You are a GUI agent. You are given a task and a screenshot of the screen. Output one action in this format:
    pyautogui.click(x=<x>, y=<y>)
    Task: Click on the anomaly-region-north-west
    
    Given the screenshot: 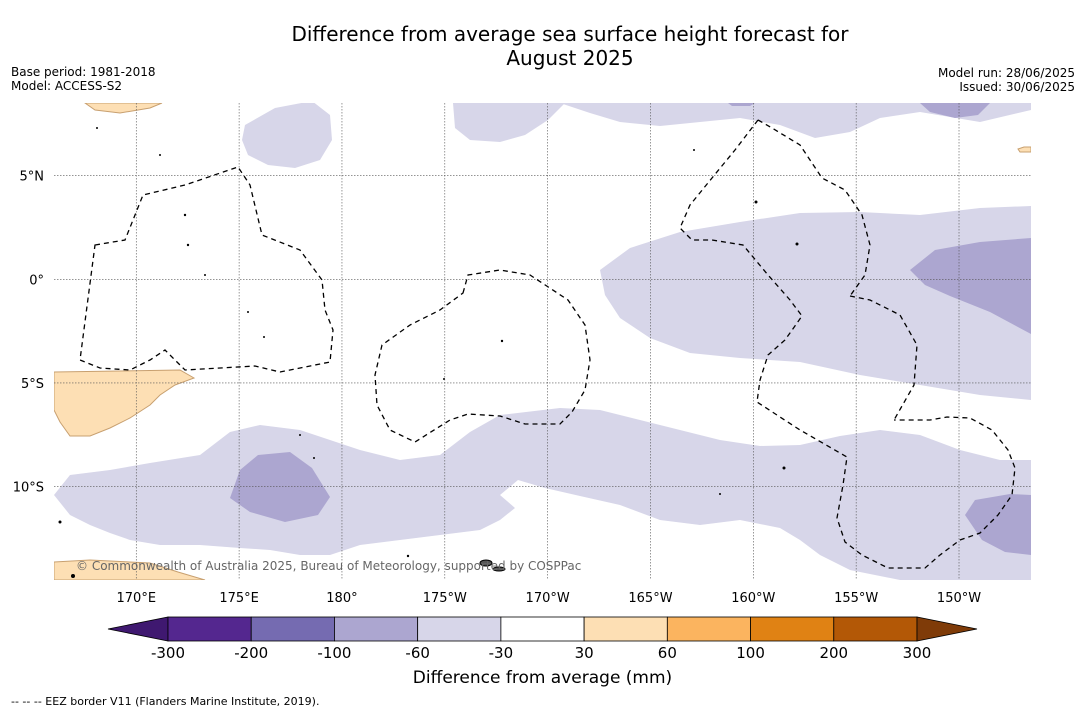 What is the action you would take?
    pyautogui.click(x=287, y=135)
    